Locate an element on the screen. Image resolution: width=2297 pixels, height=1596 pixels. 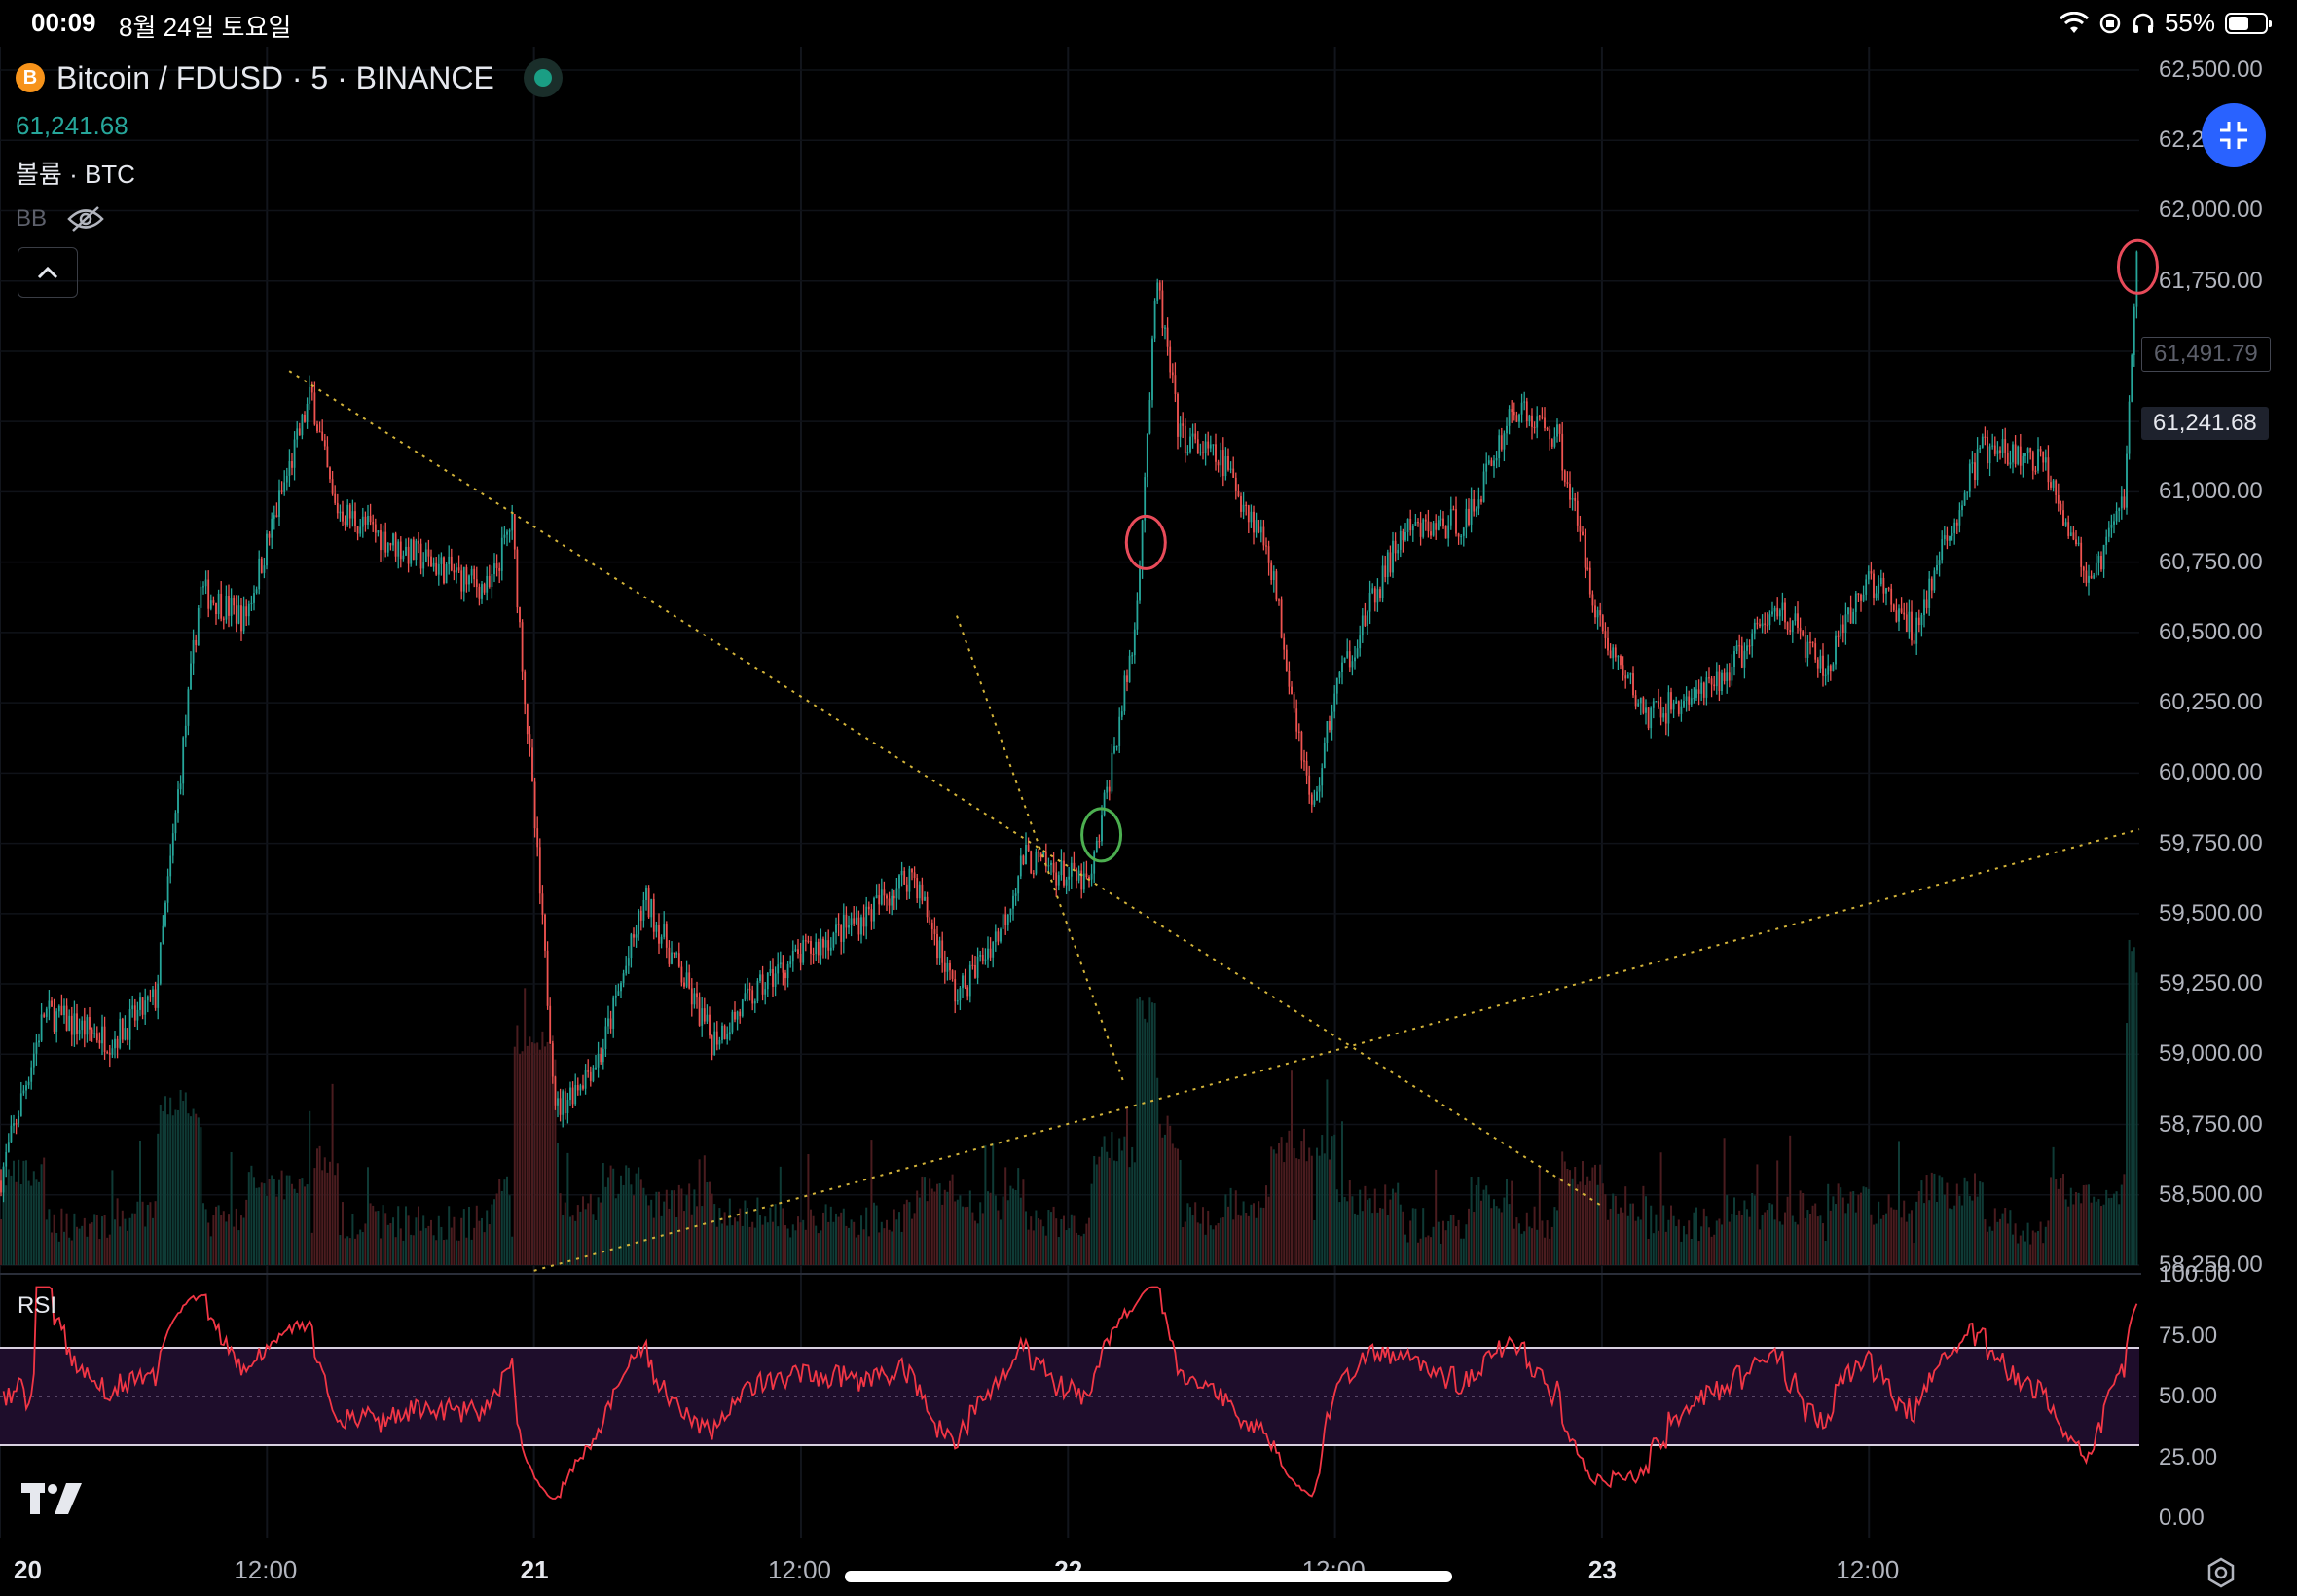
symbol-row: B Bitcoin / FDUSD · 5 · BINANCE is located at coordinates (289, 77).